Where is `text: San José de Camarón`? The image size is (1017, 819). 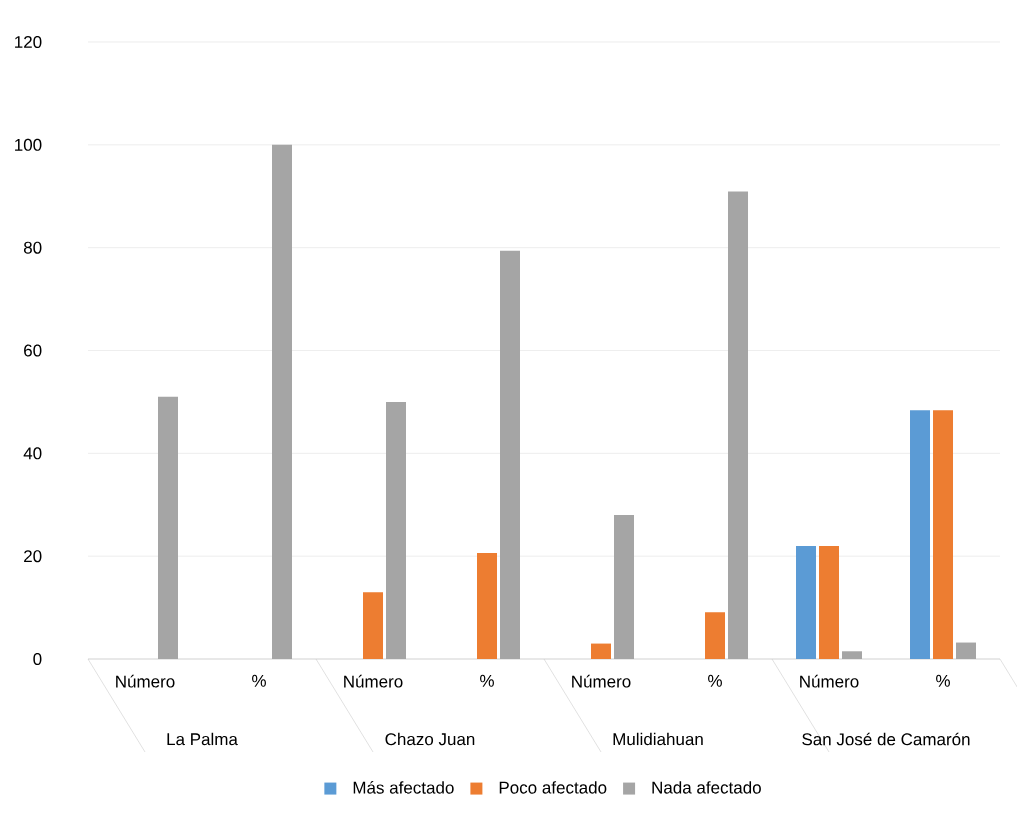 text: San José de Camarón is located at coordinates (886, 739).